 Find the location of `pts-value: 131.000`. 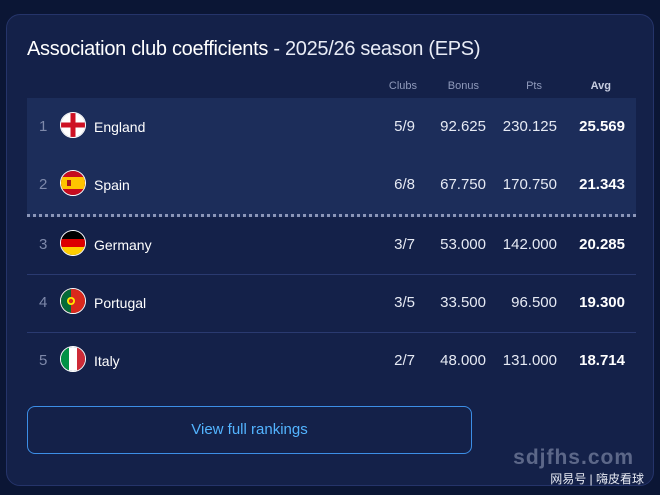

pts-value: 131.000 is located at coordinates (529, 360).